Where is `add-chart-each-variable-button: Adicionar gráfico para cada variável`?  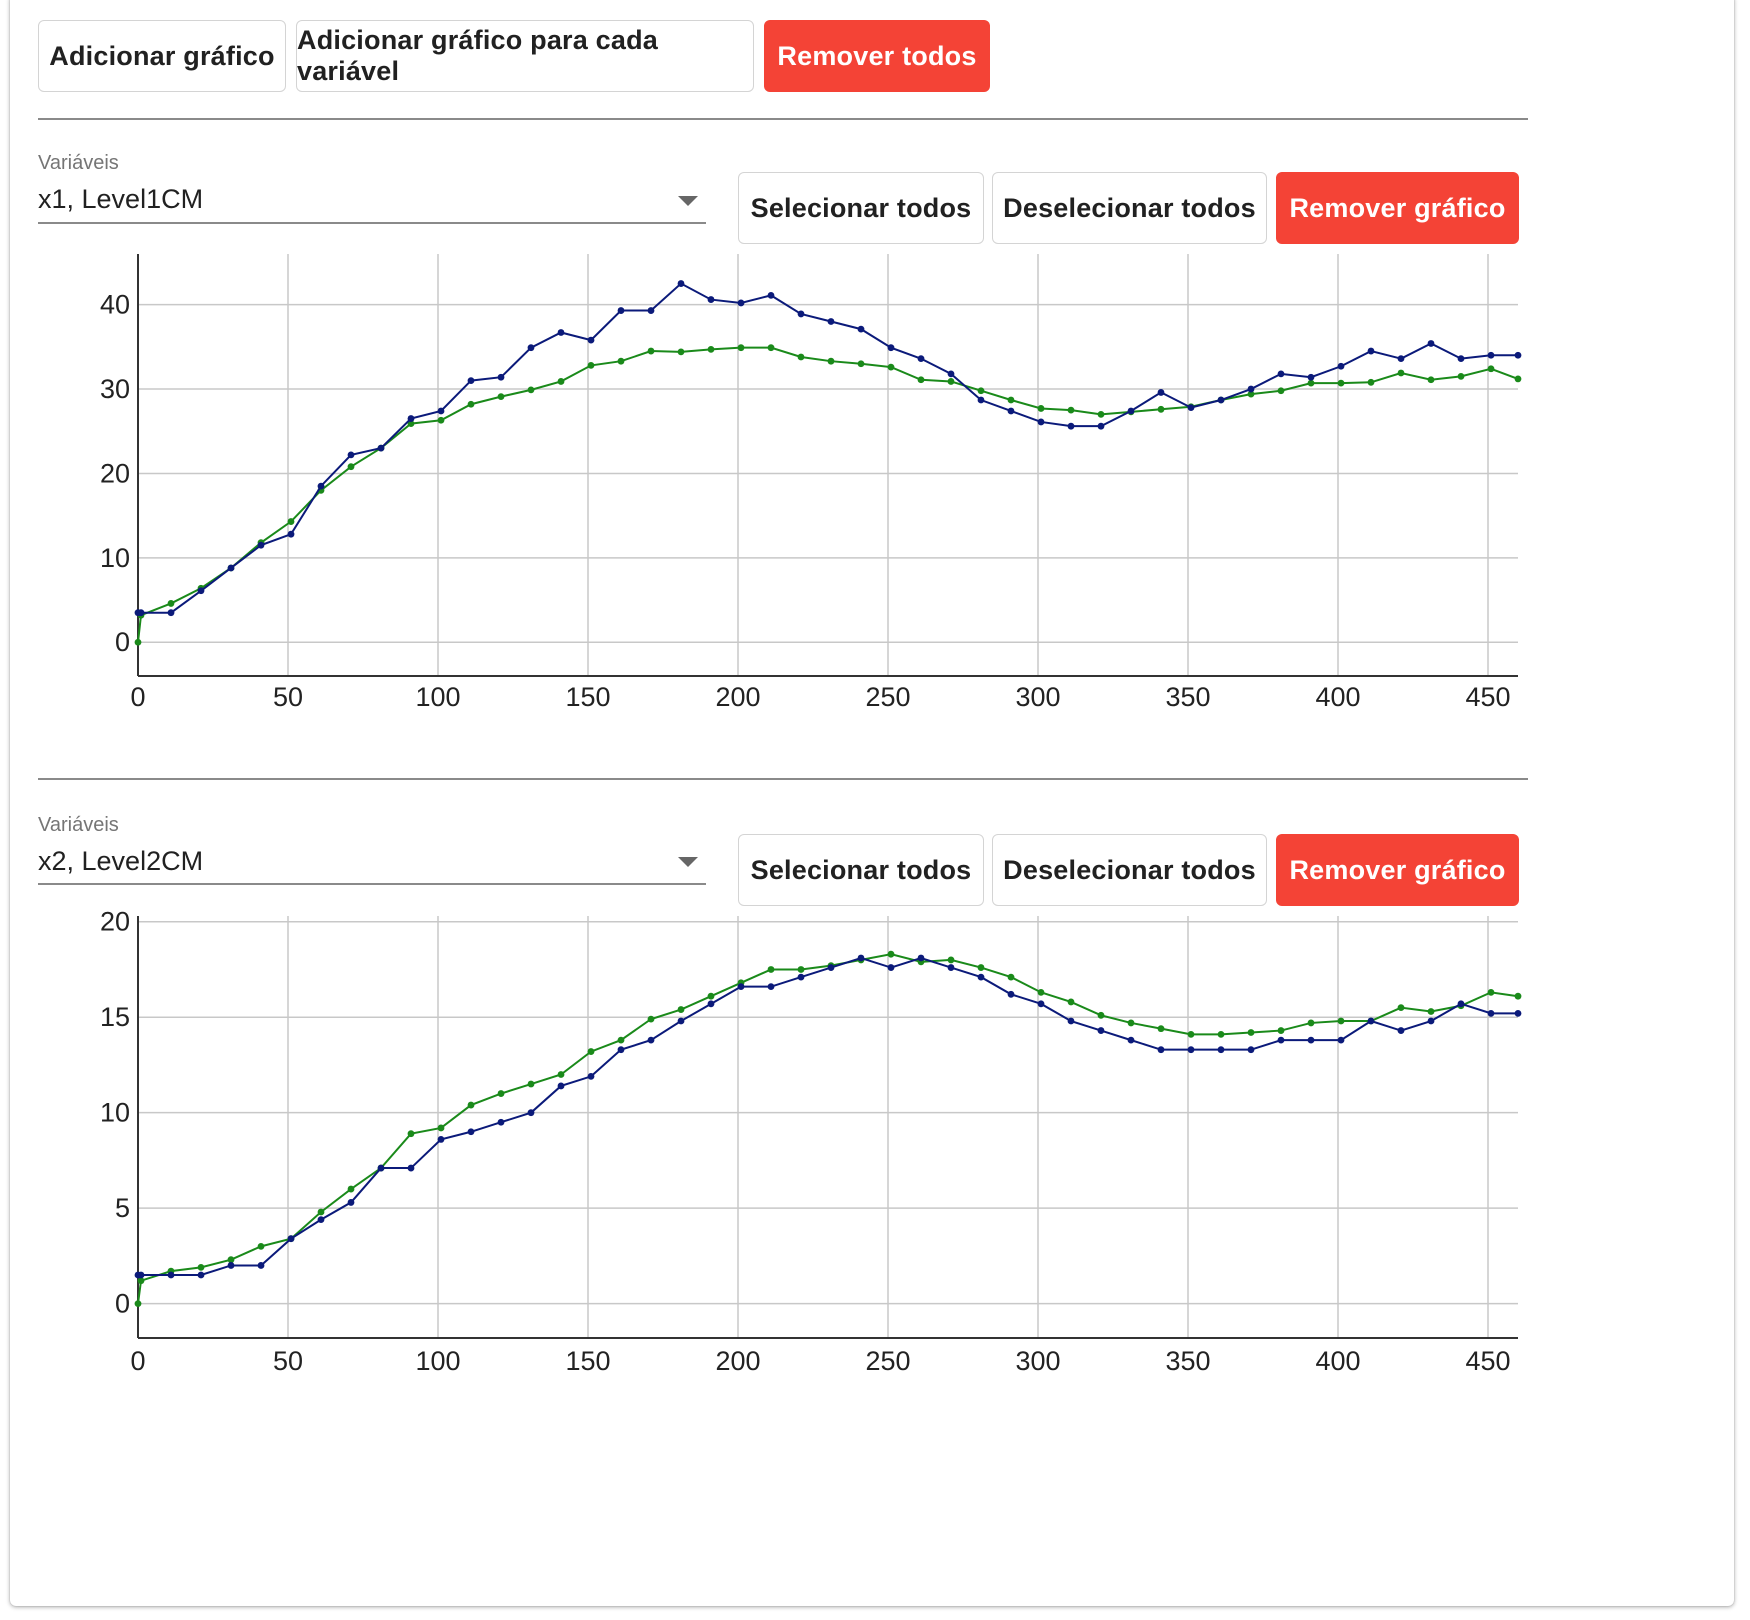
add-chart-each-variable-button: Adicionar gráfico para cada variável is located at coordinates (525, 56).